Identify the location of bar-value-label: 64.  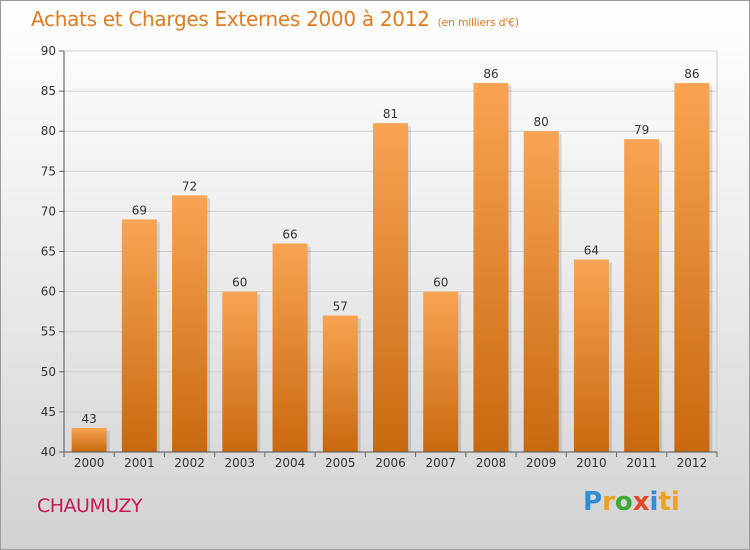
(591, 251).